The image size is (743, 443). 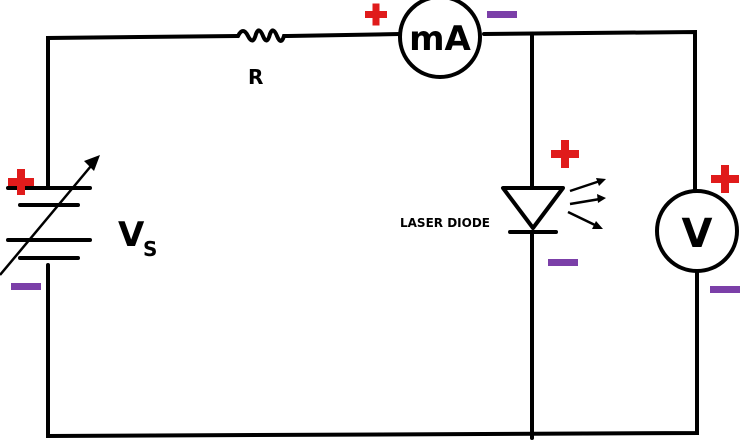 I want to click on emission-arrow-2-head, so click(x=601, y=198).